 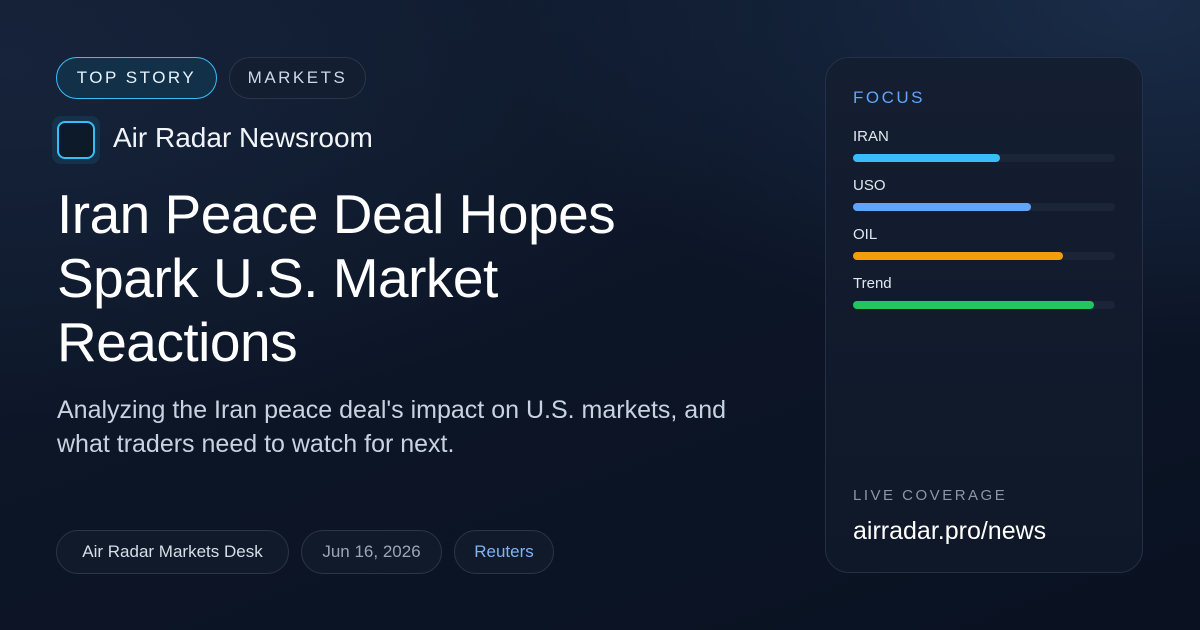 I want to click on source: Reuters, so click(x=504, y=552).